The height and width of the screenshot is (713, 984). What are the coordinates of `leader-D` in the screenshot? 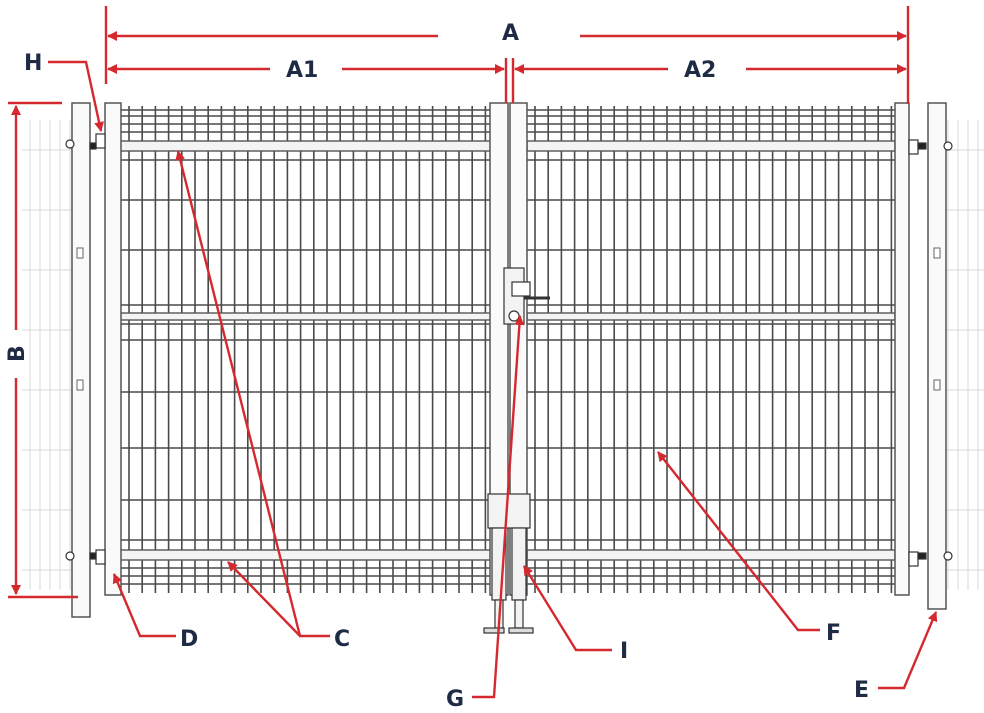 It's located at (144, 605).